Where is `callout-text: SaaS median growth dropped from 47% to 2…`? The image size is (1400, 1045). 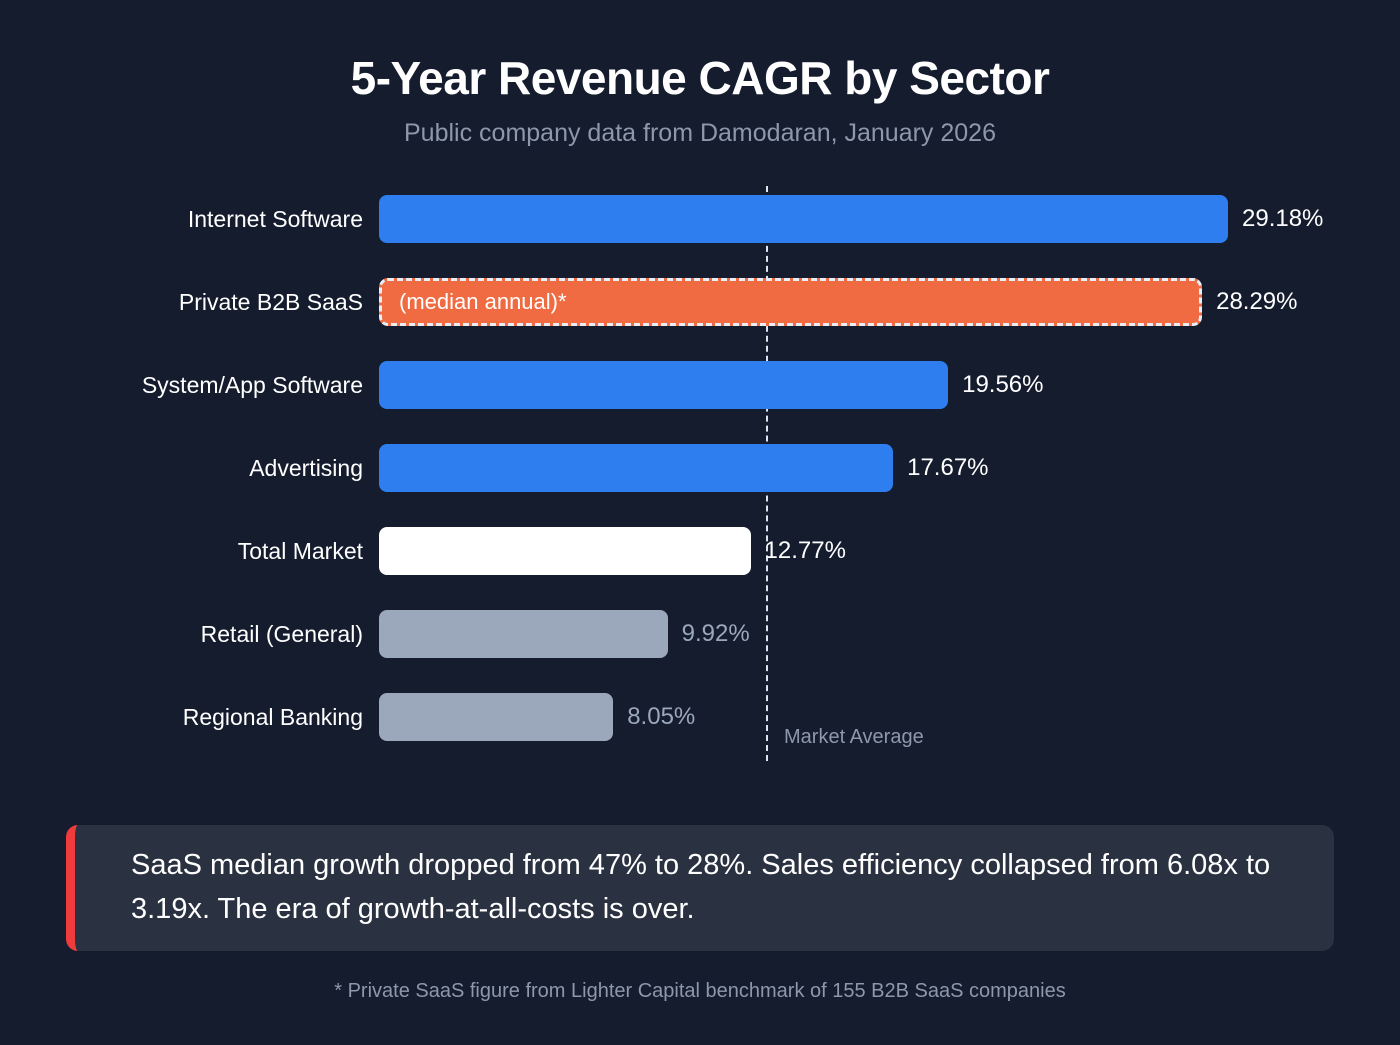 callout-text: SaaS median growth dropped from 47% to 2… is located at coordinates (701, 886).